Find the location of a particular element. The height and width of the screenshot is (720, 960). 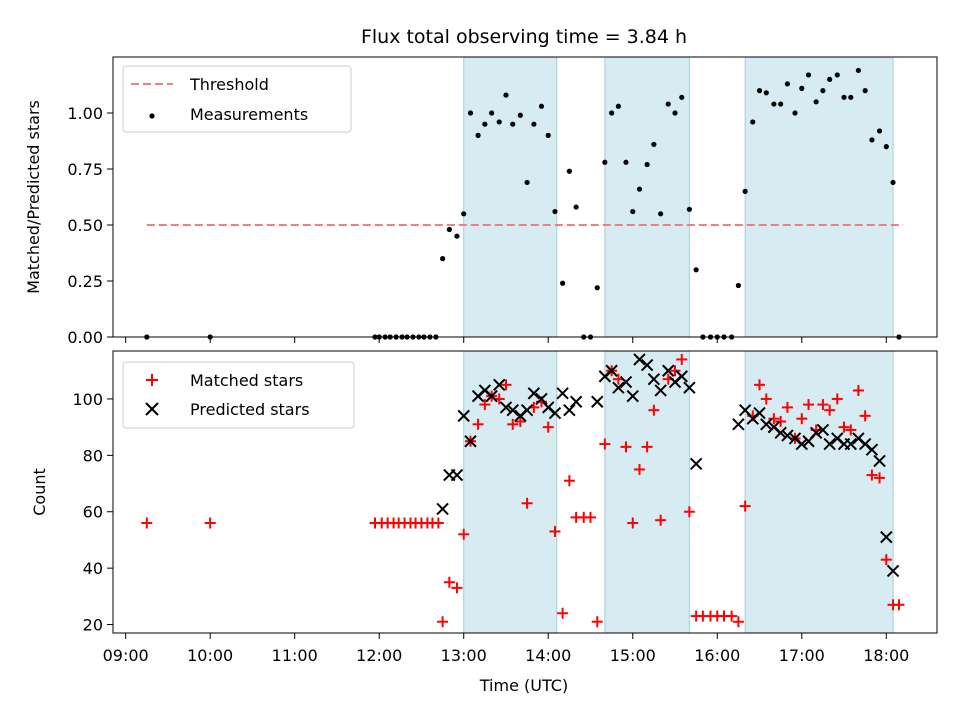

x-tick-label: 14:00 is located at coordinates (548, 655).